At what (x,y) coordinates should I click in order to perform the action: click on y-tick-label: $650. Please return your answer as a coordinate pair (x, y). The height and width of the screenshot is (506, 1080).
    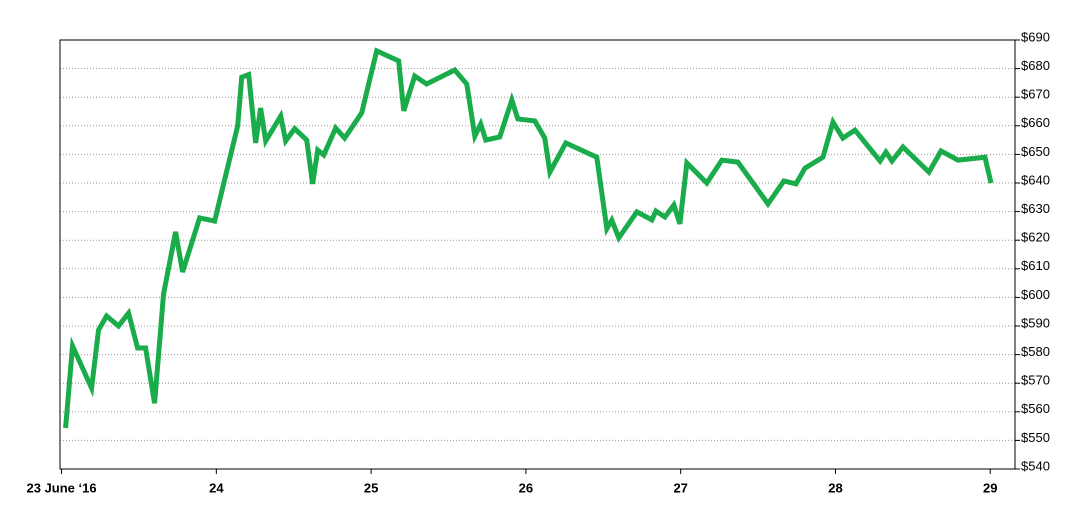
    Looking at the image, I should click on (1035, 151).